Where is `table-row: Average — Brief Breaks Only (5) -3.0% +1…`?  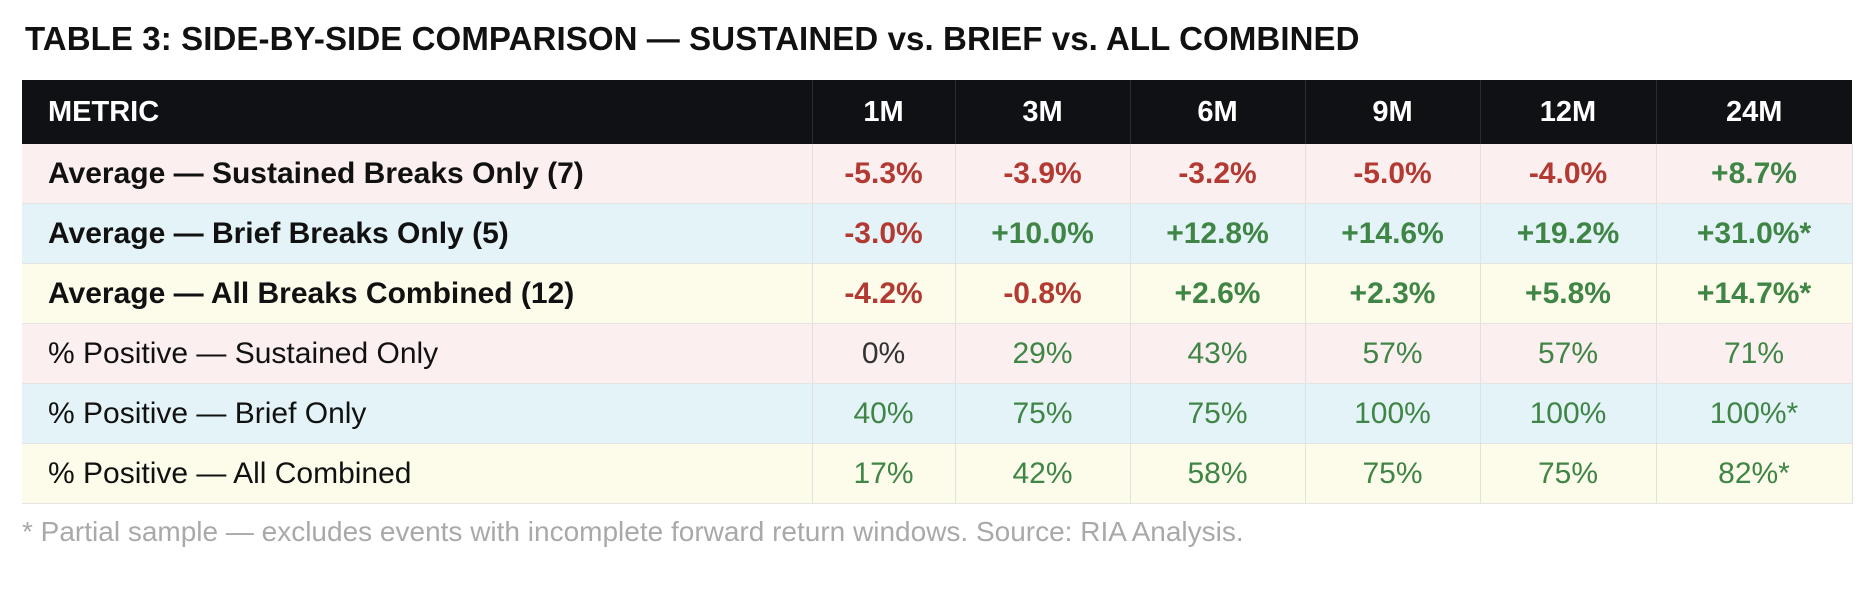 table-row: Average — Brief Breaks Only (5) -3.0% +1… is located at coordinates (937, 233).